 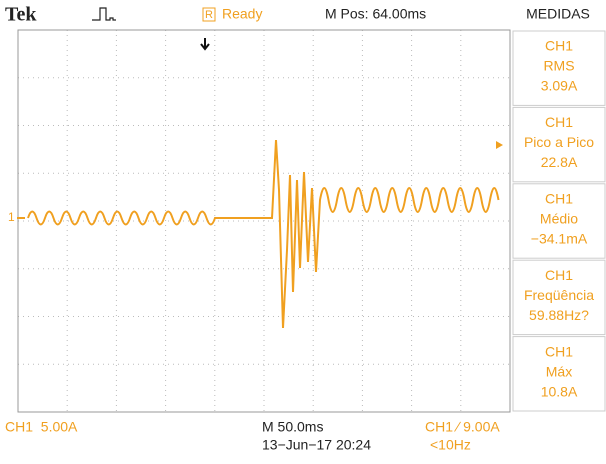 What do you see at coordinates (462, 427) in the screenshot?
I see `trigger: CH1 ∕ 9.00A` at bounding box center [462, 427].